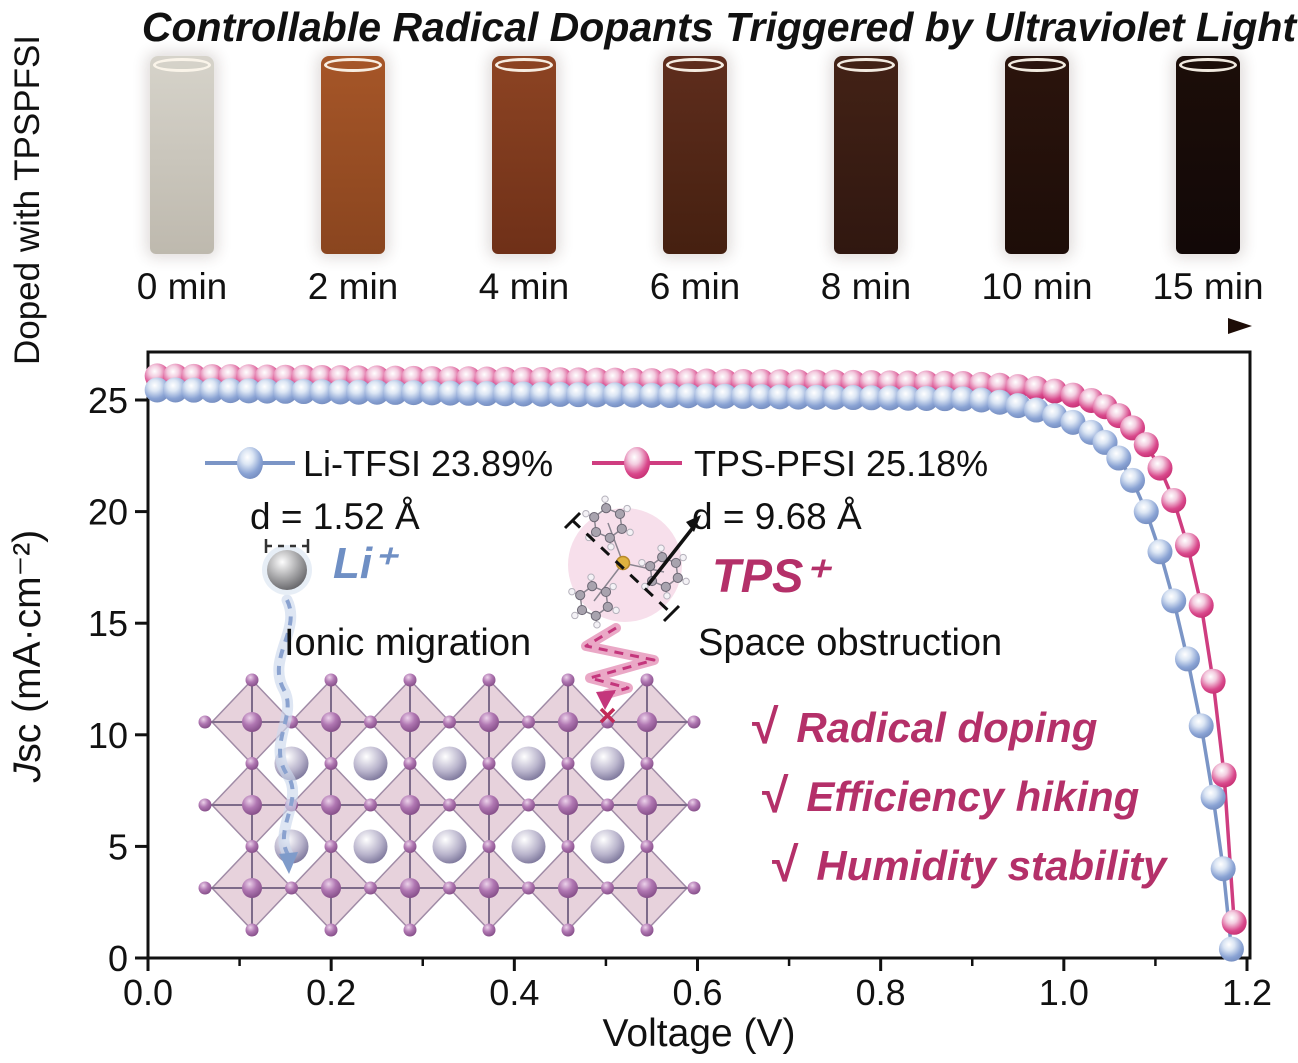 Image resolution: width=1298 pixels, height=1063 pixels. I want to click on svg-text: 25, so click(108, 400).